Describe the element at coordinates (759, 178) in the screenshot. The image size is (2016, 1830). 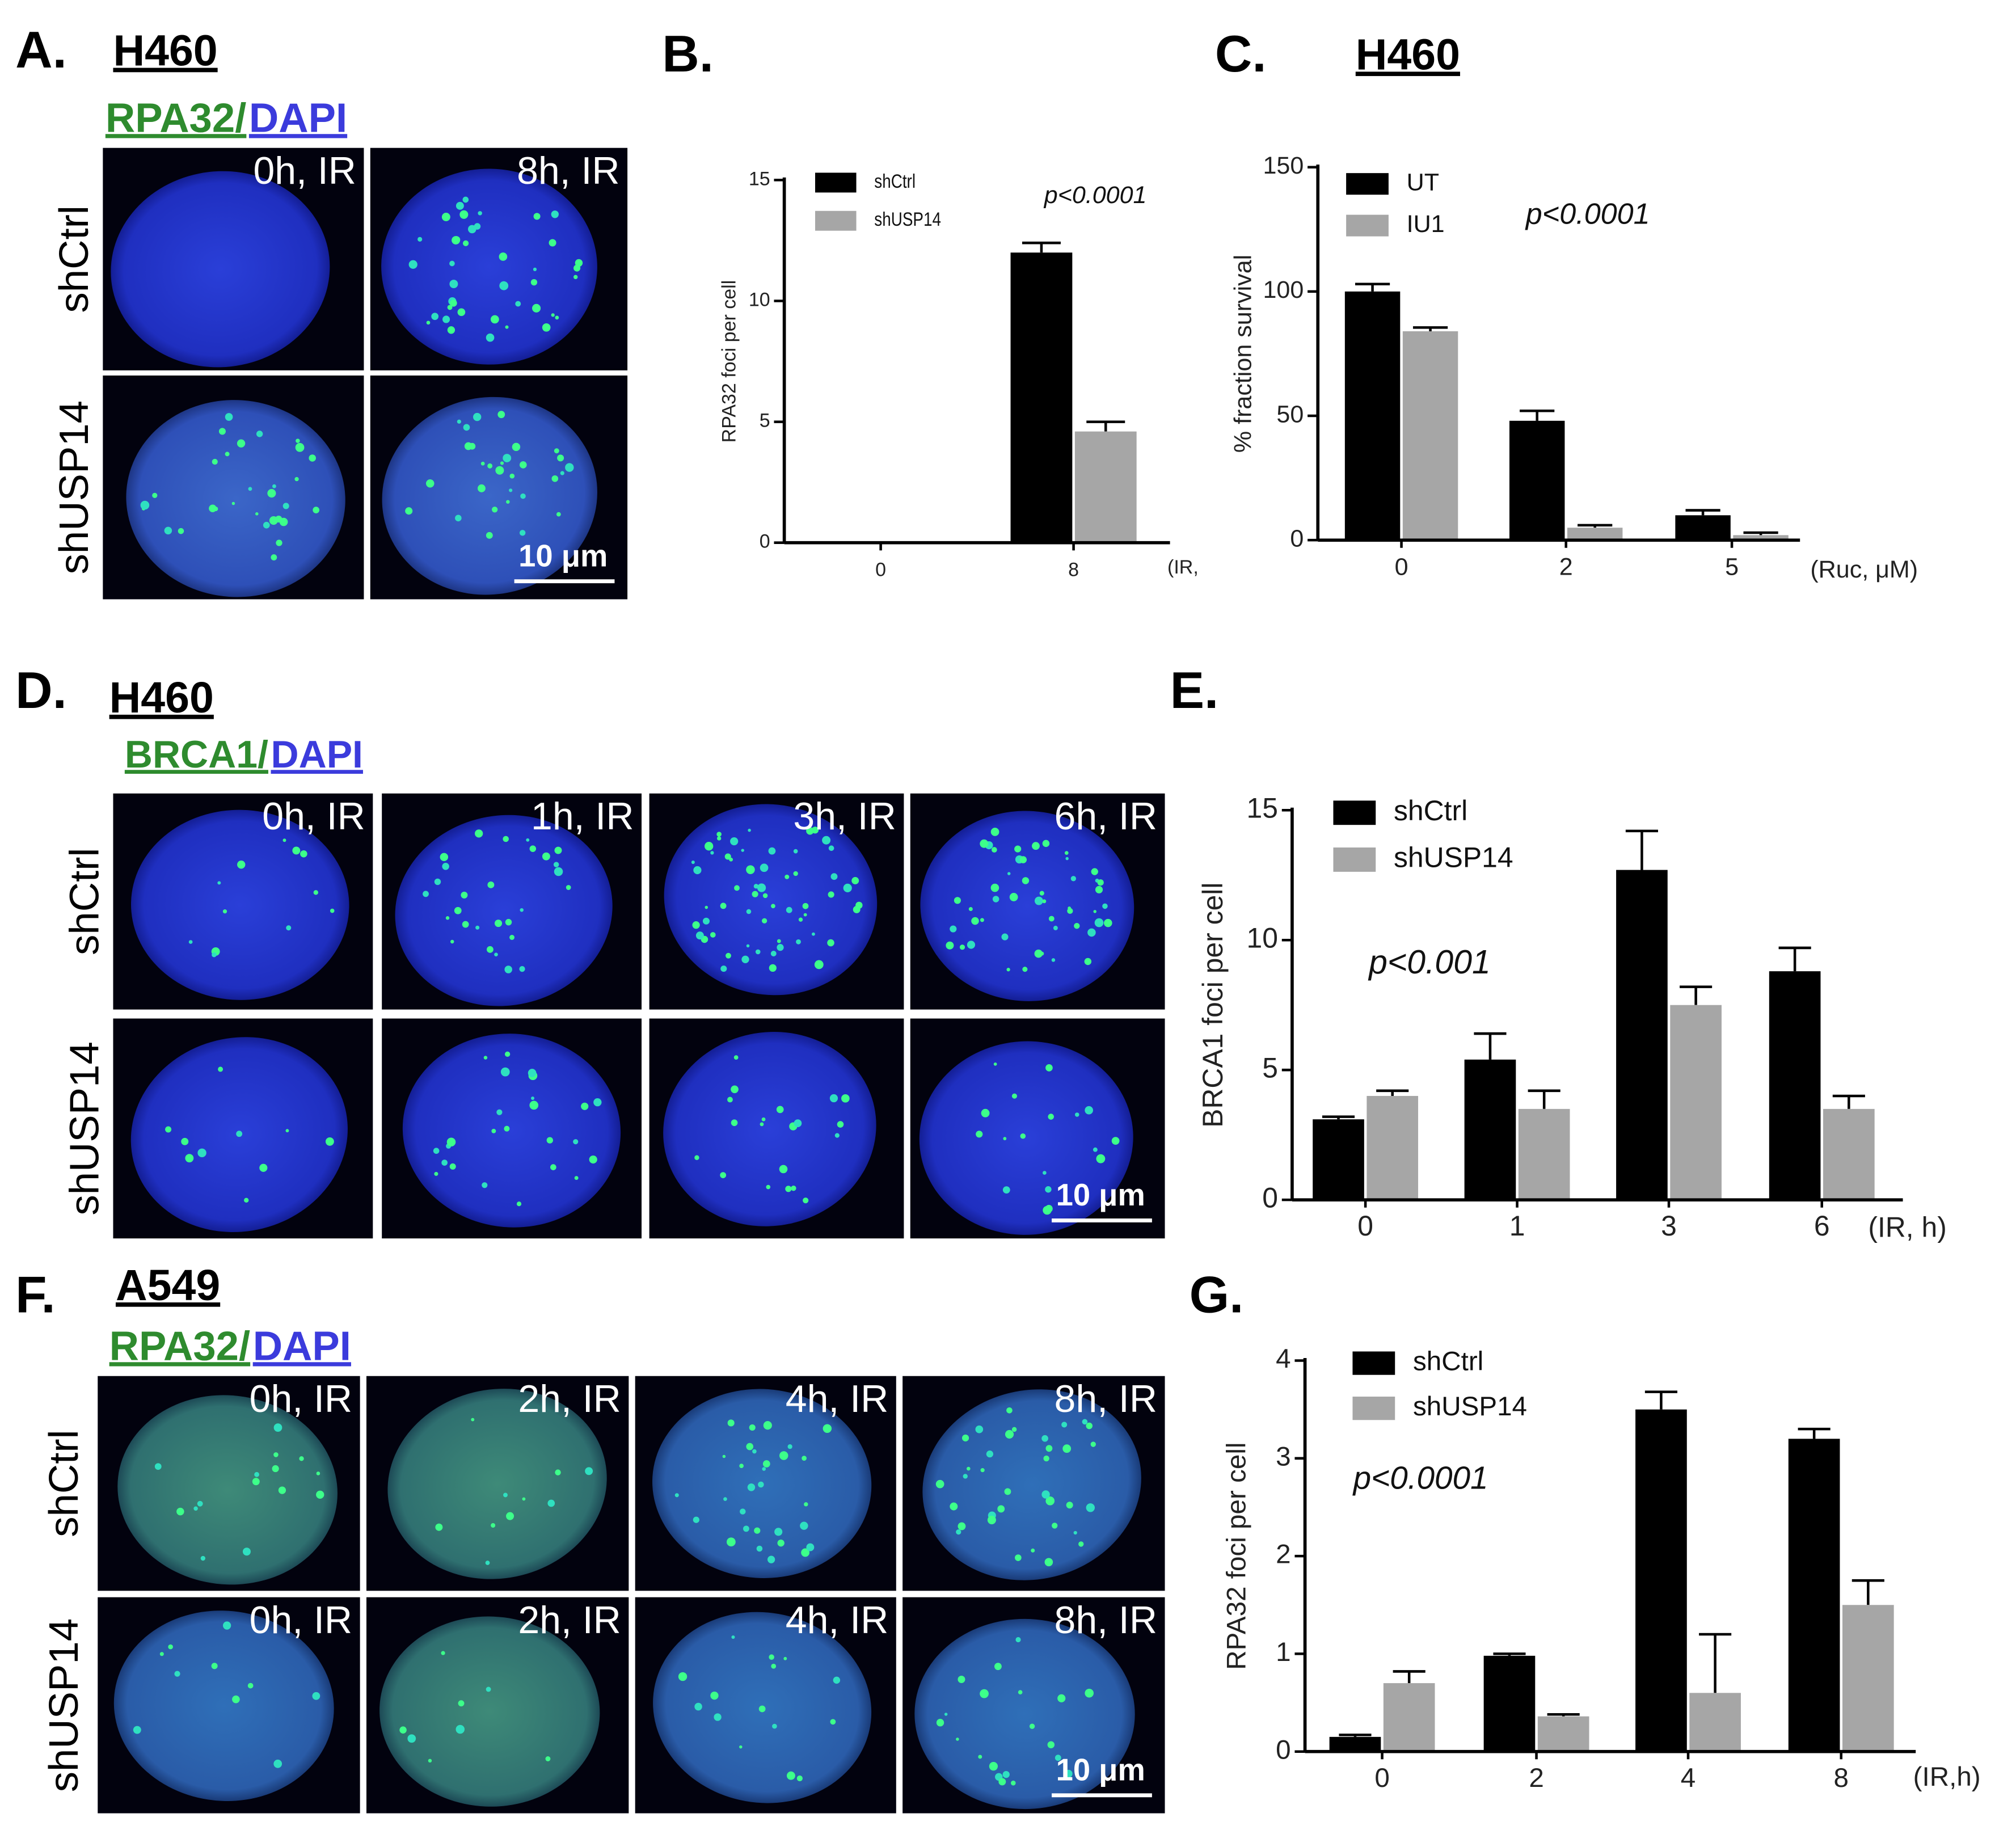
I see `y-tick-label: 15` at that location.